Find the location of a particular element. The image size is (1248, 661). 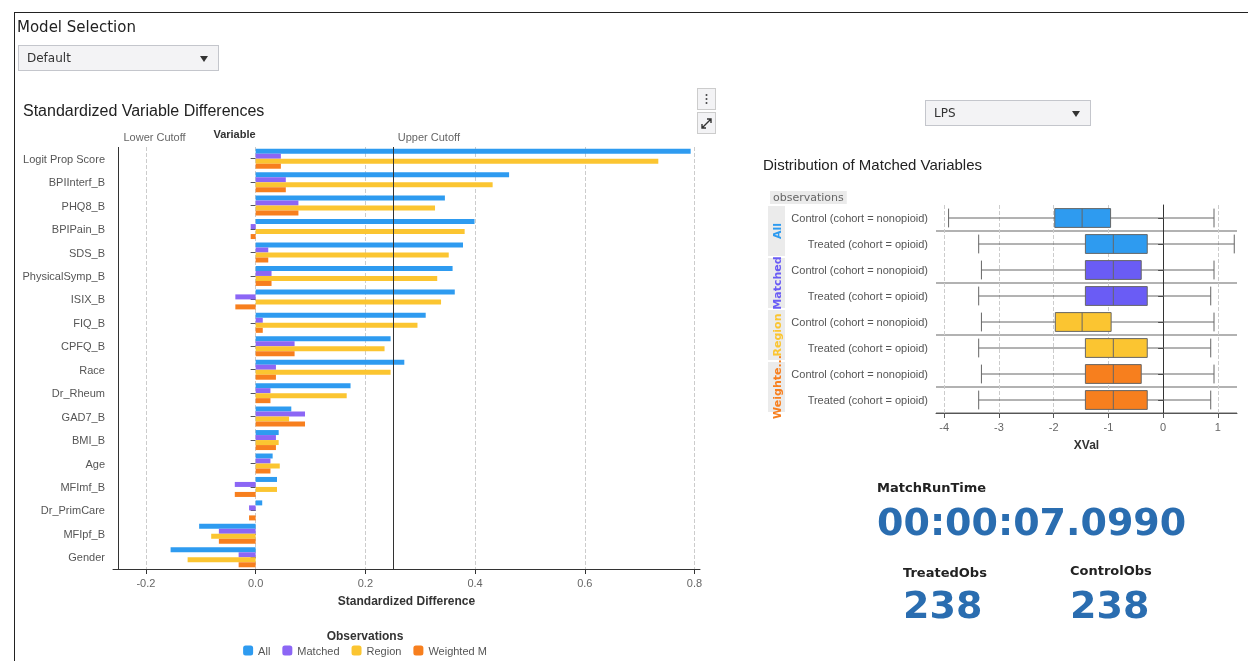

x-tick-label: -3 is located at coordinates (999, 426).